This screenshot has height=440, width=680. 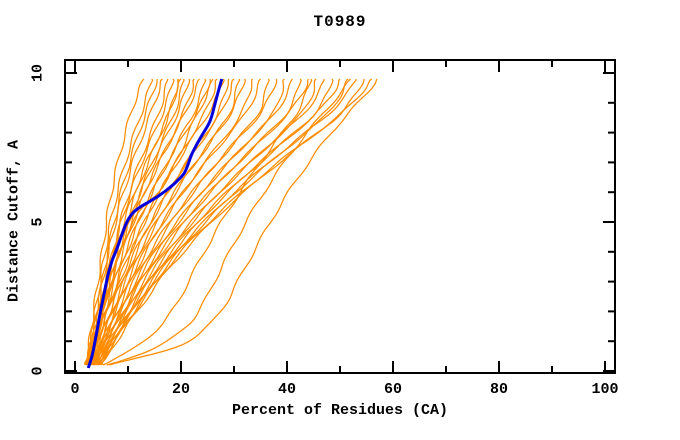 I want to click on x-tick-label: 0, so click(x=75, y=389).